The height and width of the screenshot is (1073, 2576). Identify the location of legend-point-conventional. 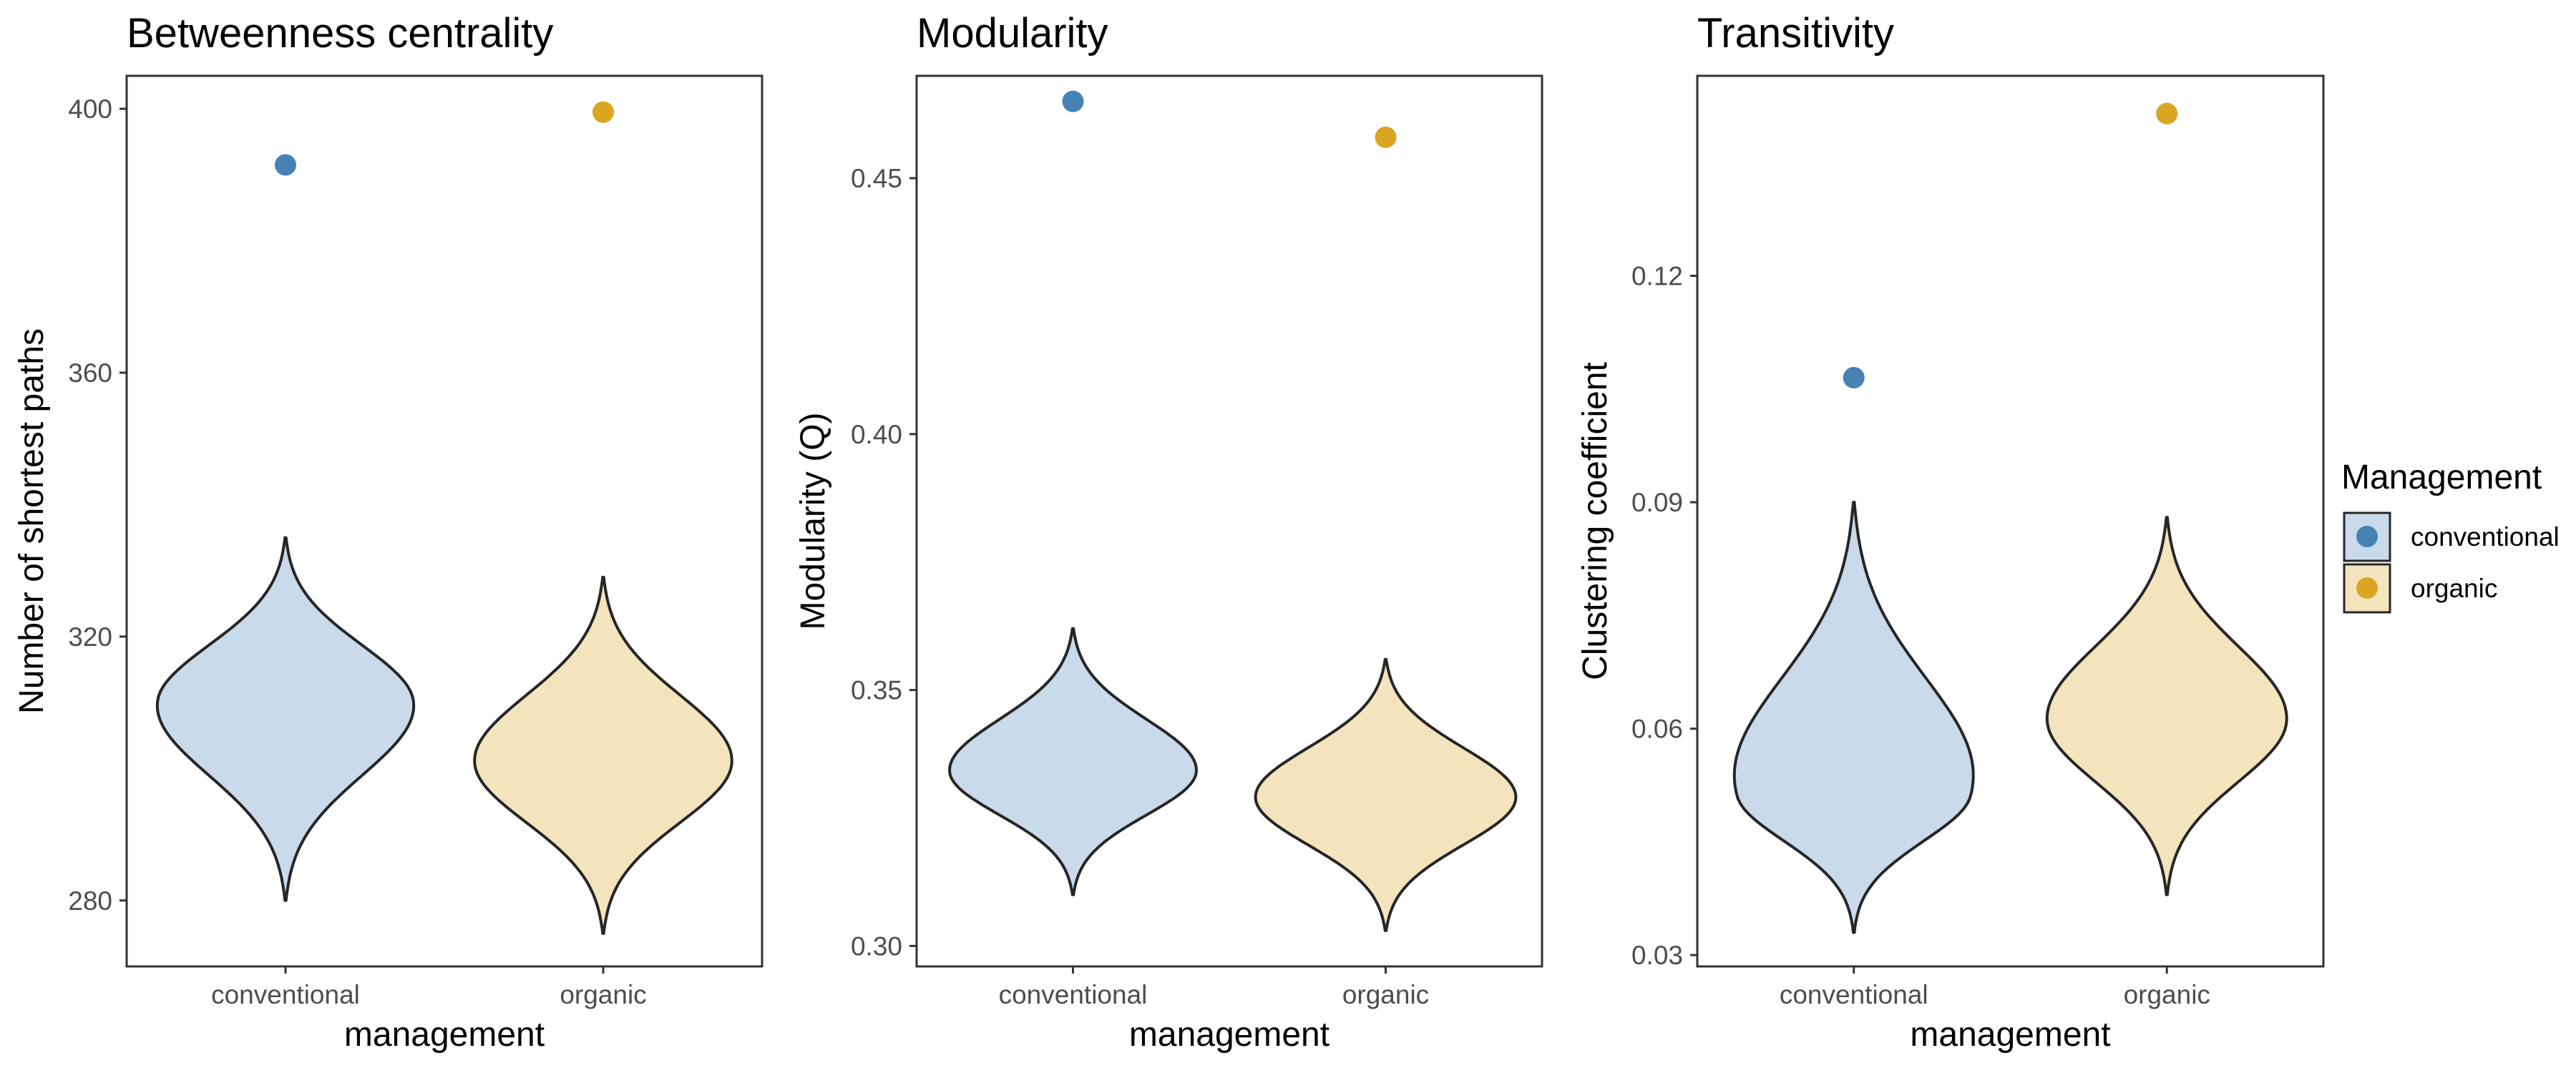
(2367, 536).